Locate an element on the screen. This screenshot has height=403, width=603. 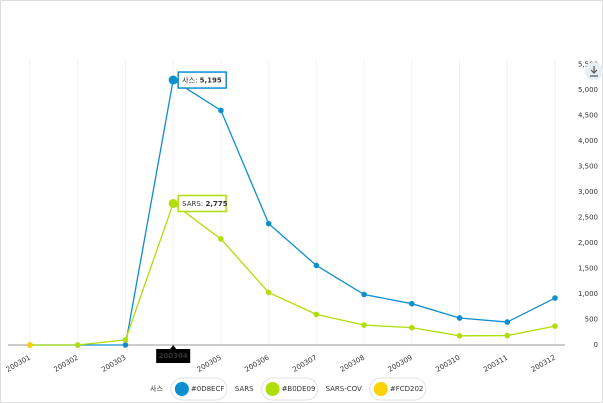
tooltip-value: 2,775 is located at coordinates (216, 204).